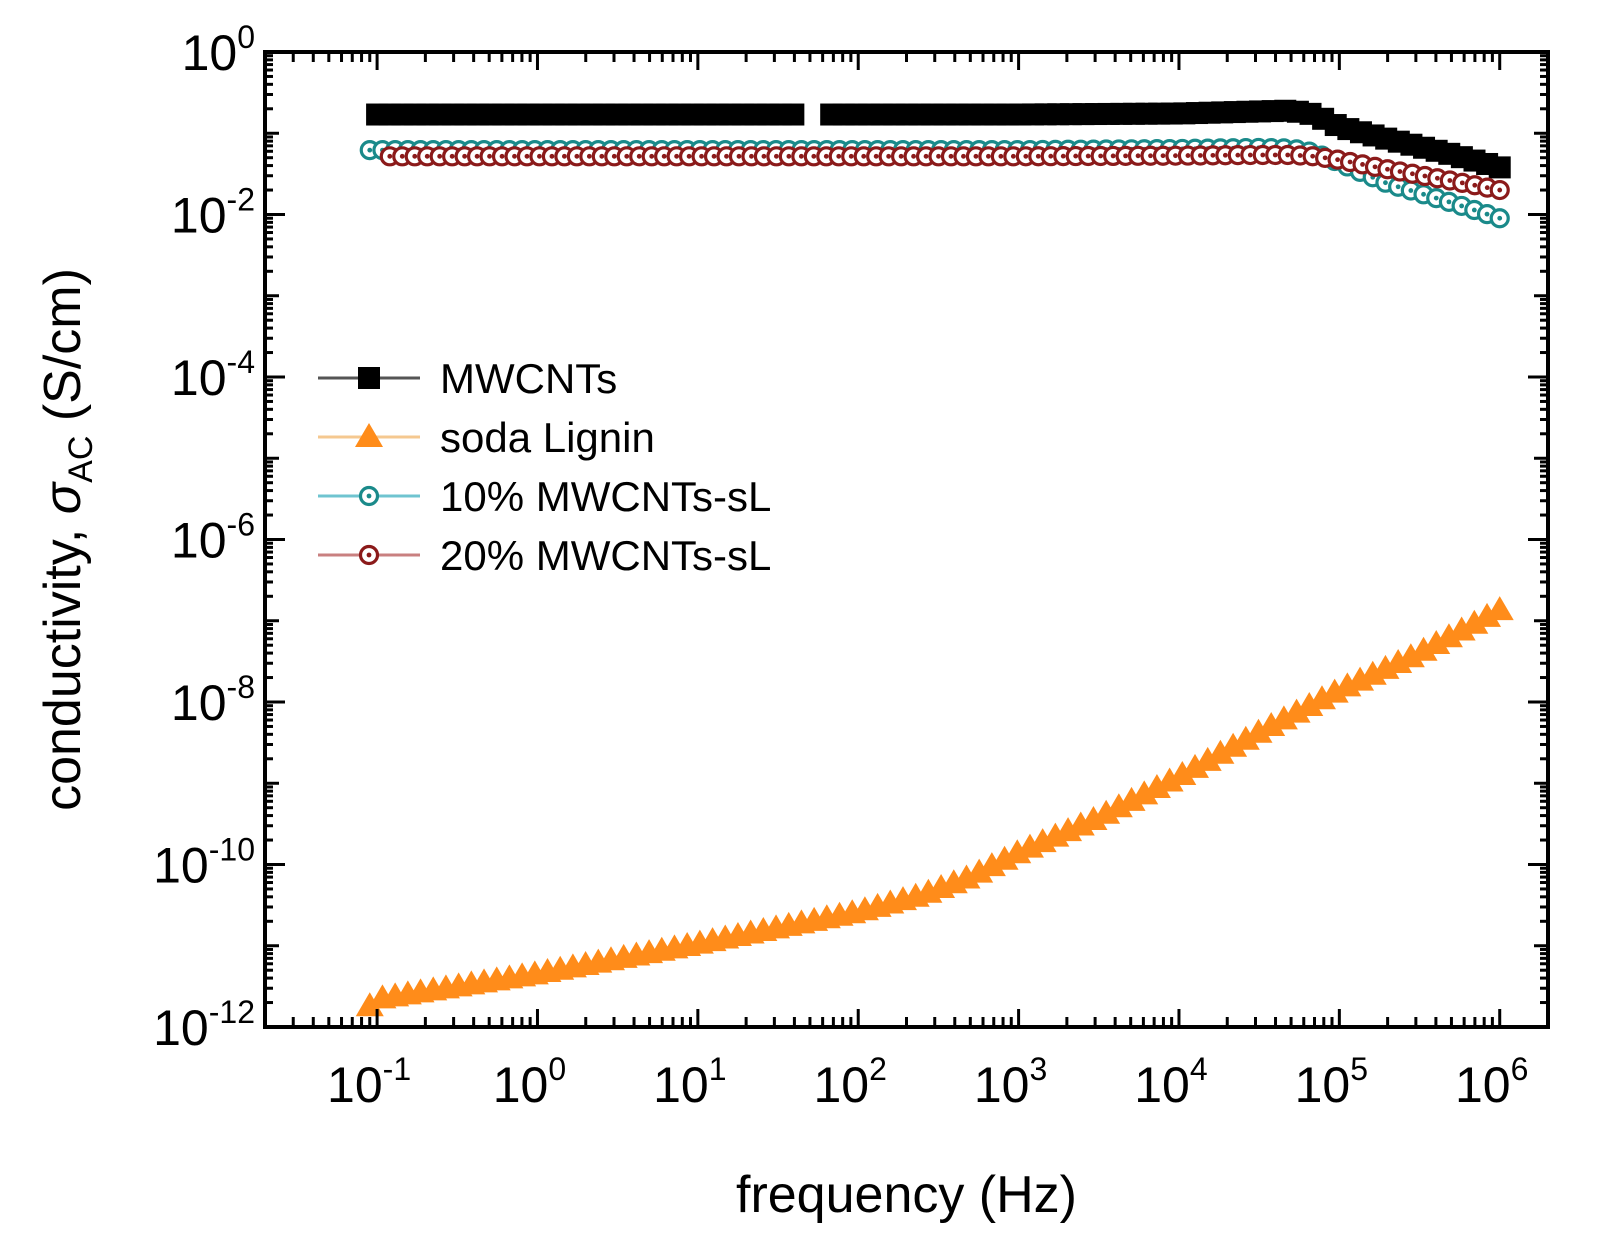  I want to click on legend-item: soda Lignin, so click(486, 437).